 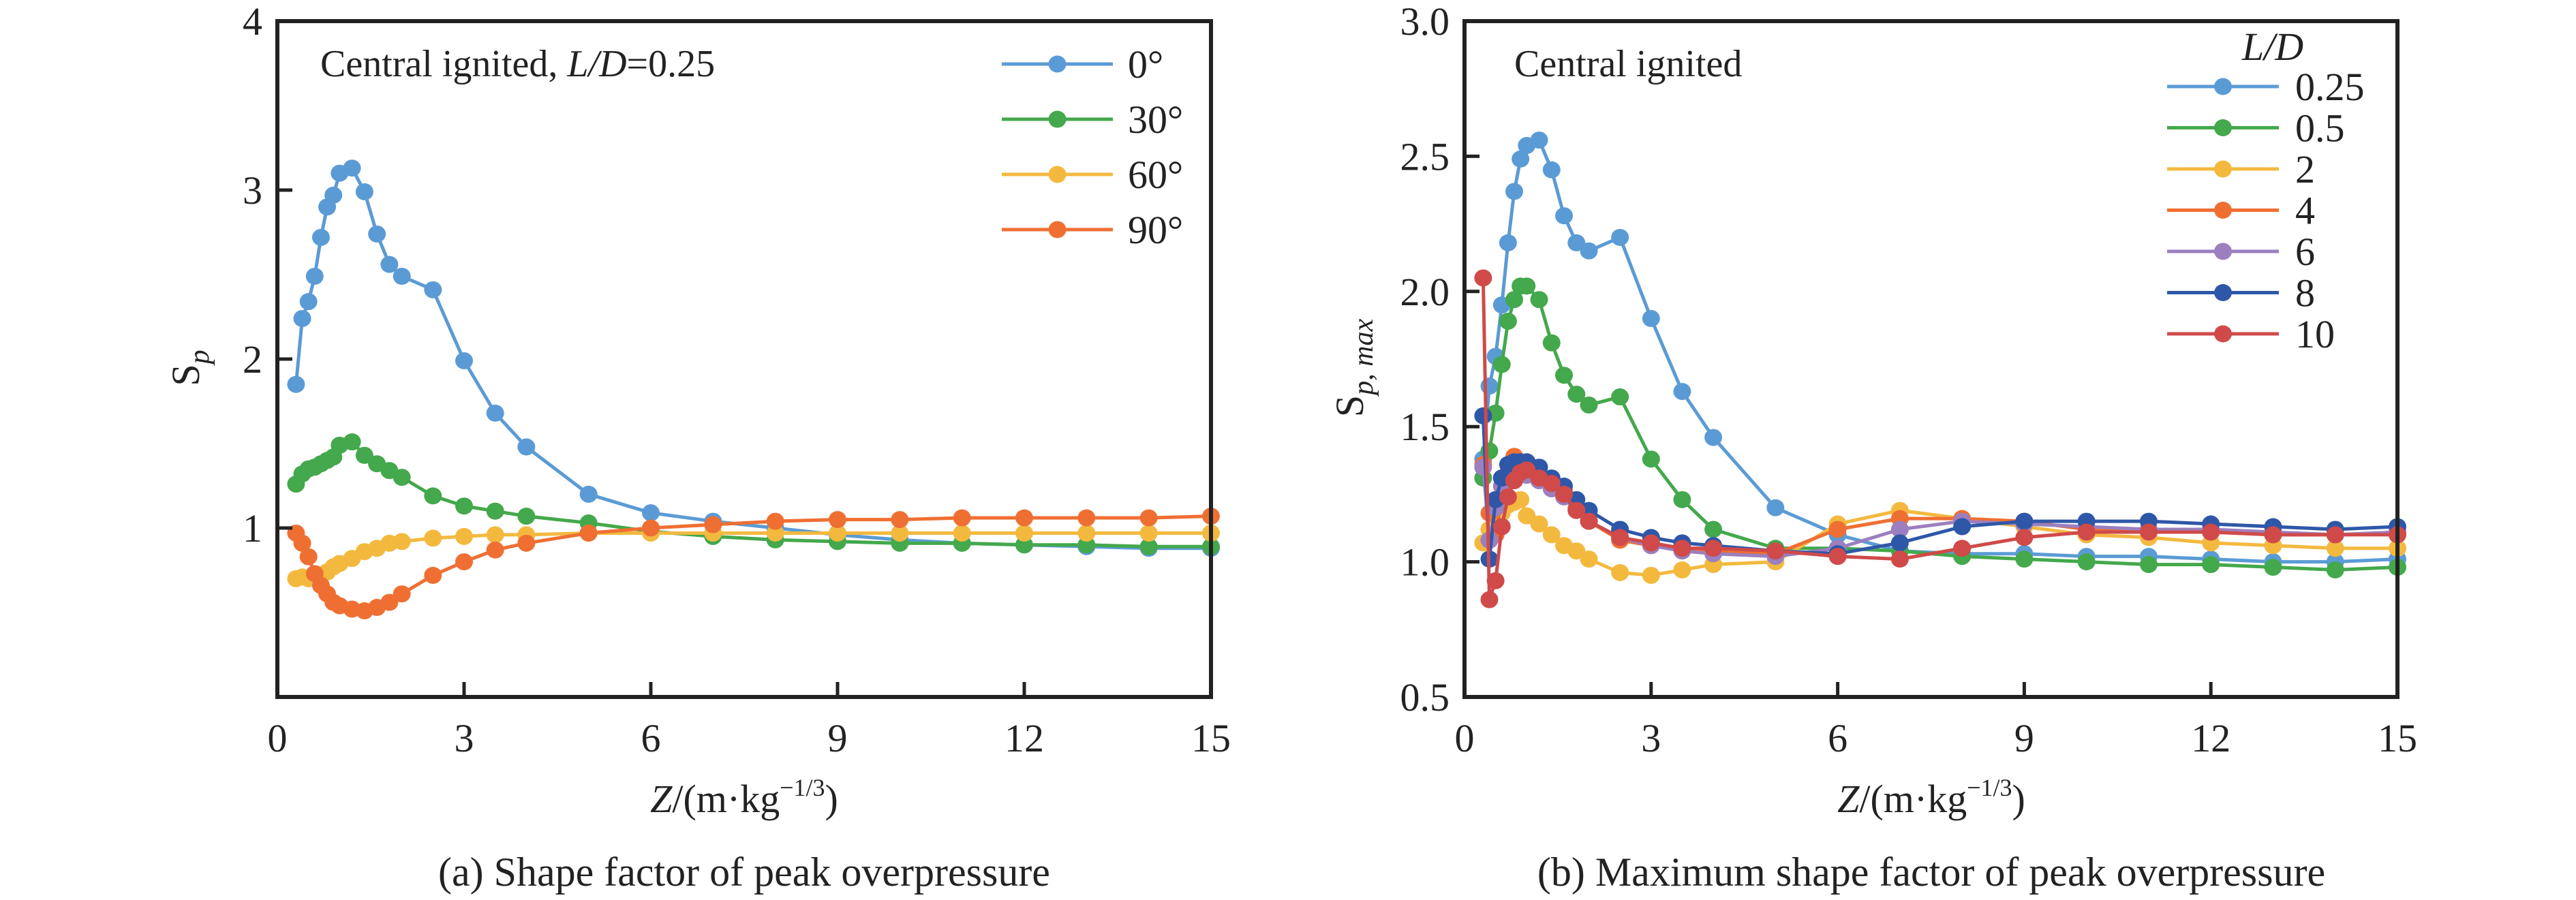 I want to click on panel-b-x-tick-label: 6, so click(x=1837, y=738).